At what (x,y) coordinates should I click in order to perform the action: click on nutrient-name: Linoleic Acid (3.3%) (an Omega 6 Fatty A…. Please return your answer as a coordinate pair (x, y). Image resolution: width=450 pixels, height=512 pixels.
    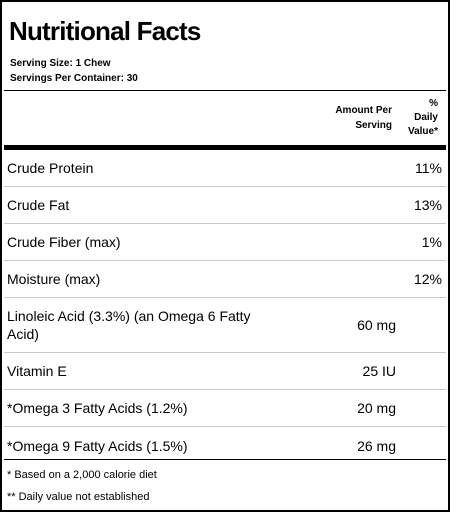
    Looking at the image, I should click on (129, 325).